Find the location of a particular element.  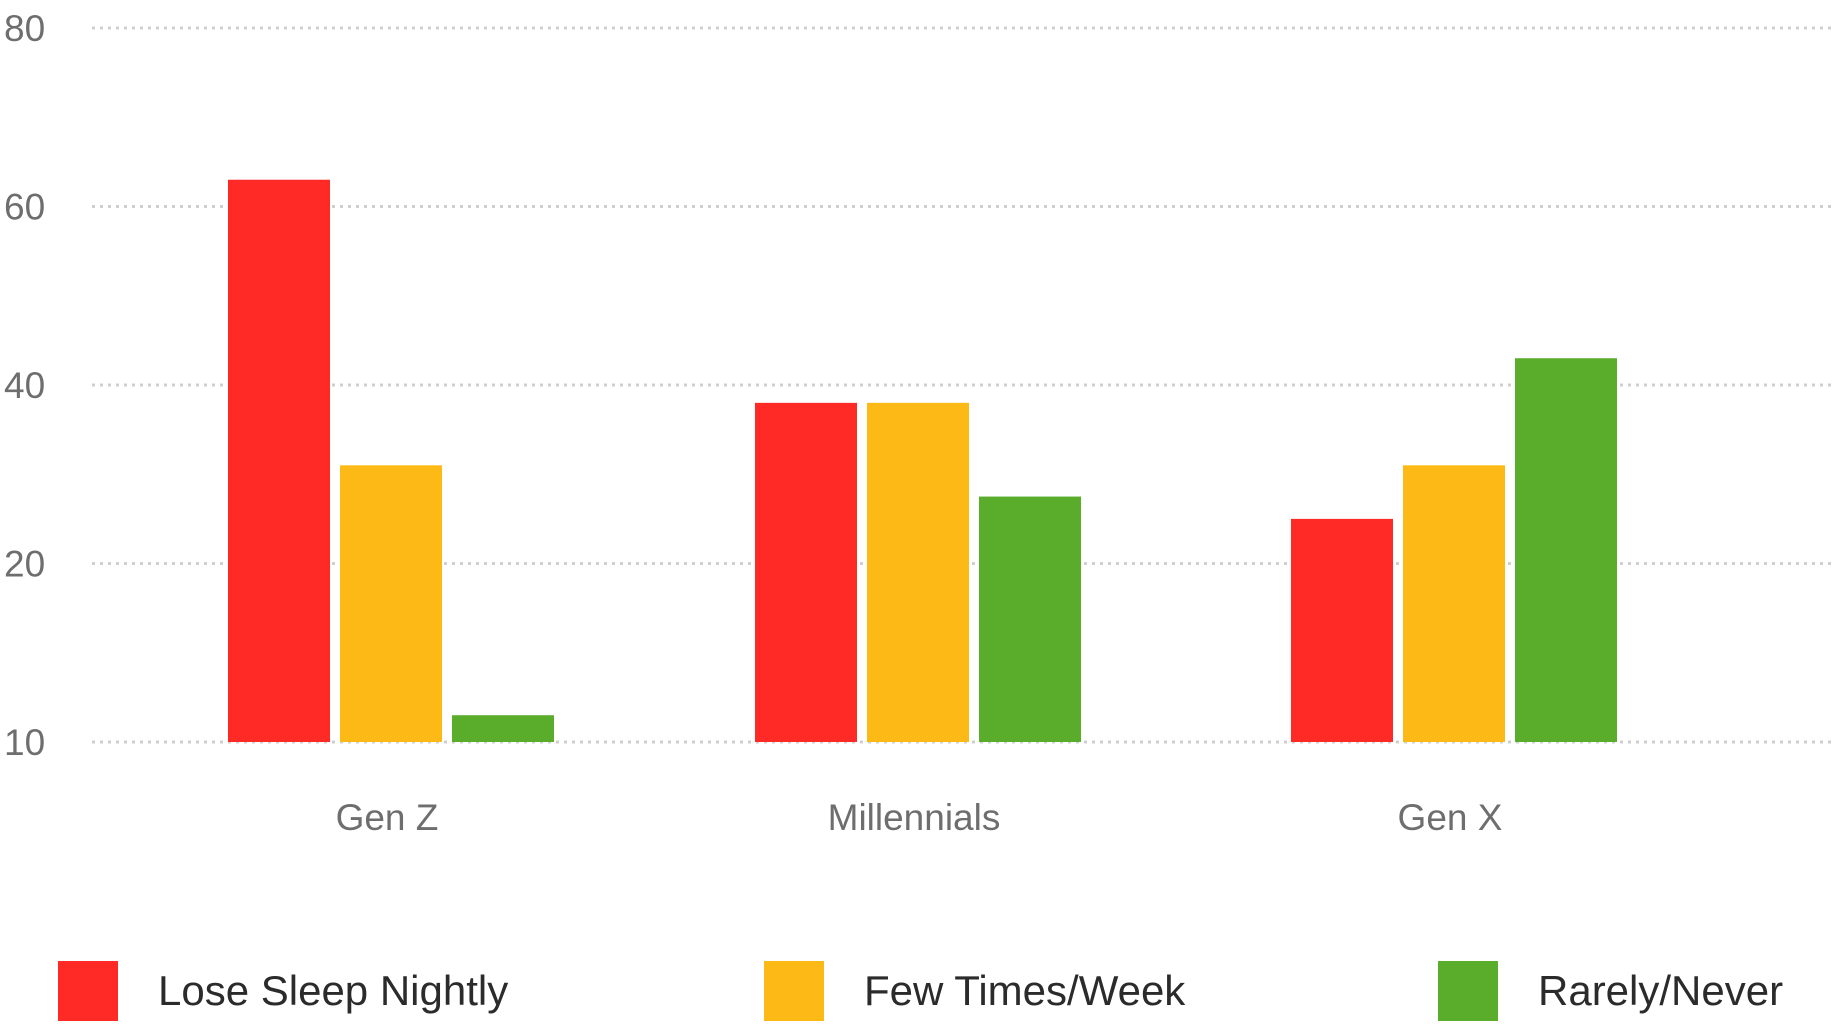

legend-swatch-lose-sleep-nightly is located at coordinates (88, 991).